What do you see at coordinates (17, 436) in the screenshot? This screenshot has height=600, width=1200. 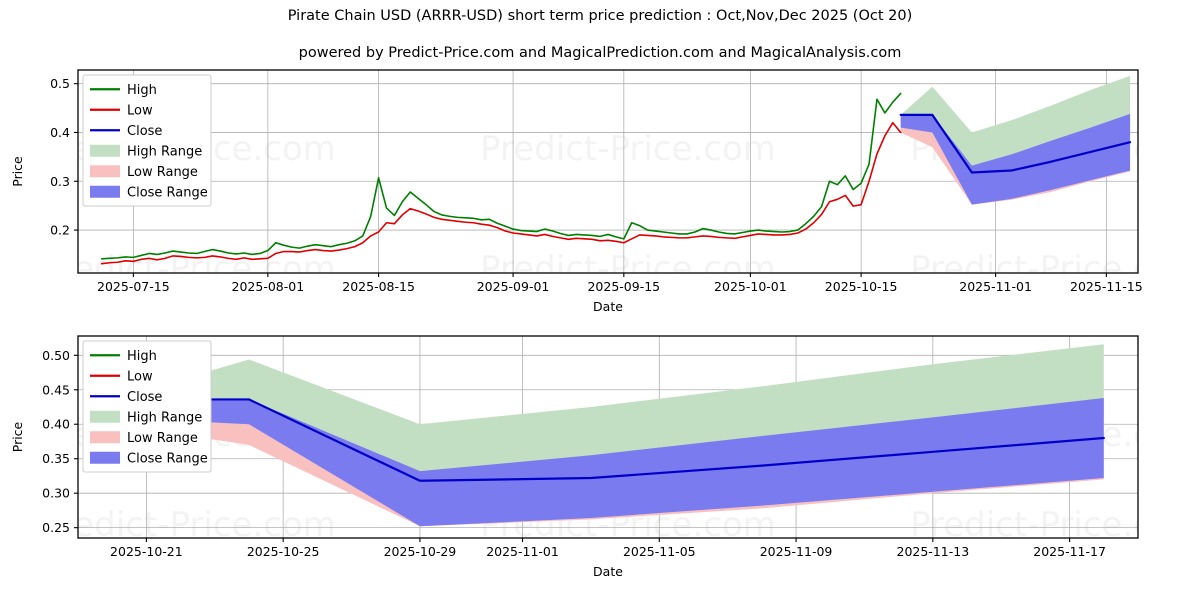 I see `y-axis-label-bottom: Price` at bounding box center [17, 436].